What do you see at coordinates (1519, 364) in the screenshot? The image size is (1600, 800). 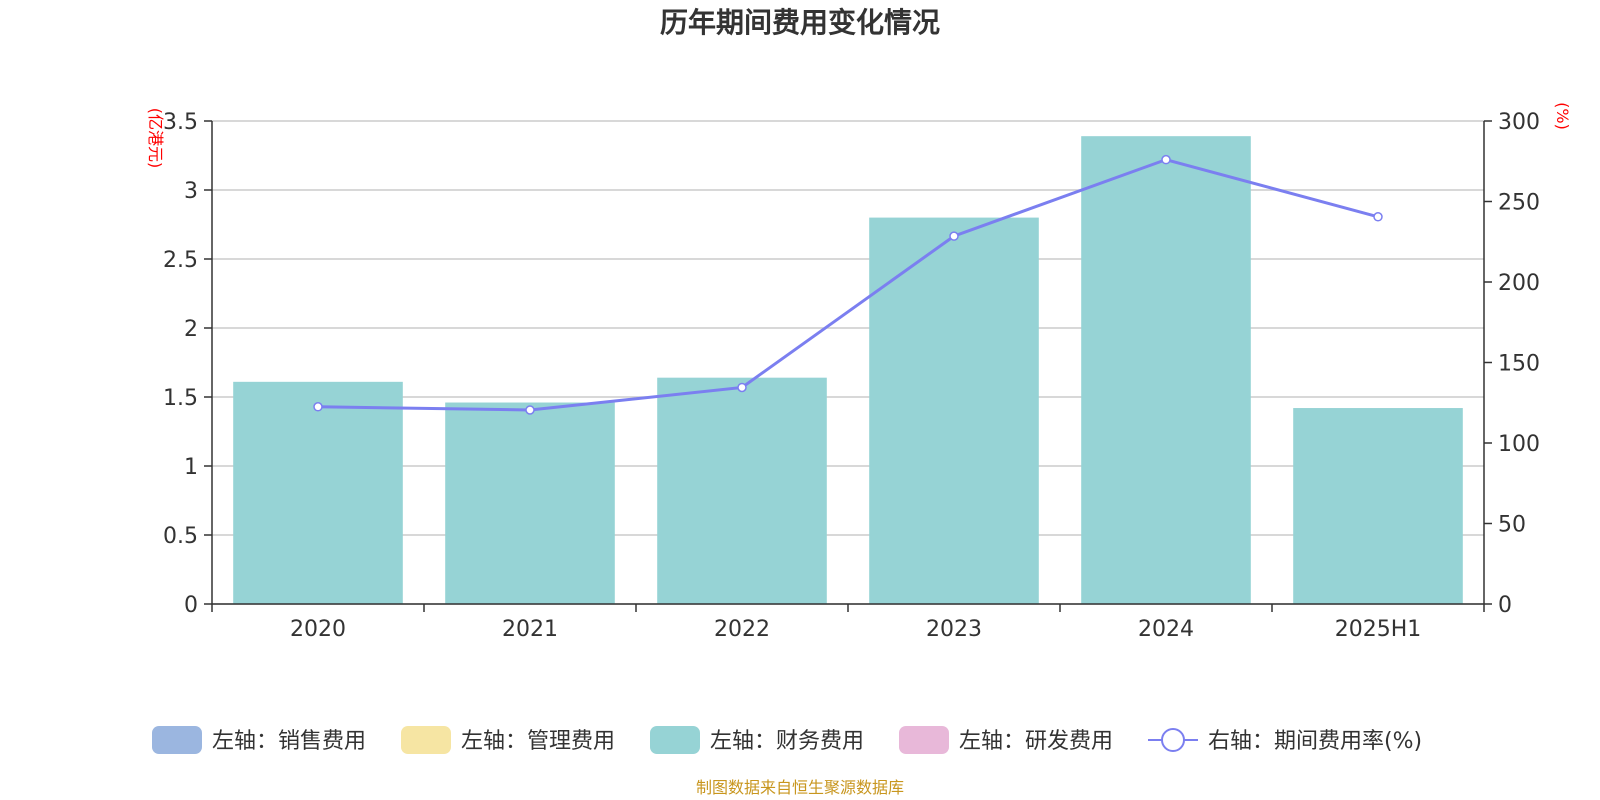 I see `right-axis-tick-label: 150` at bounding box center [1519, 364].